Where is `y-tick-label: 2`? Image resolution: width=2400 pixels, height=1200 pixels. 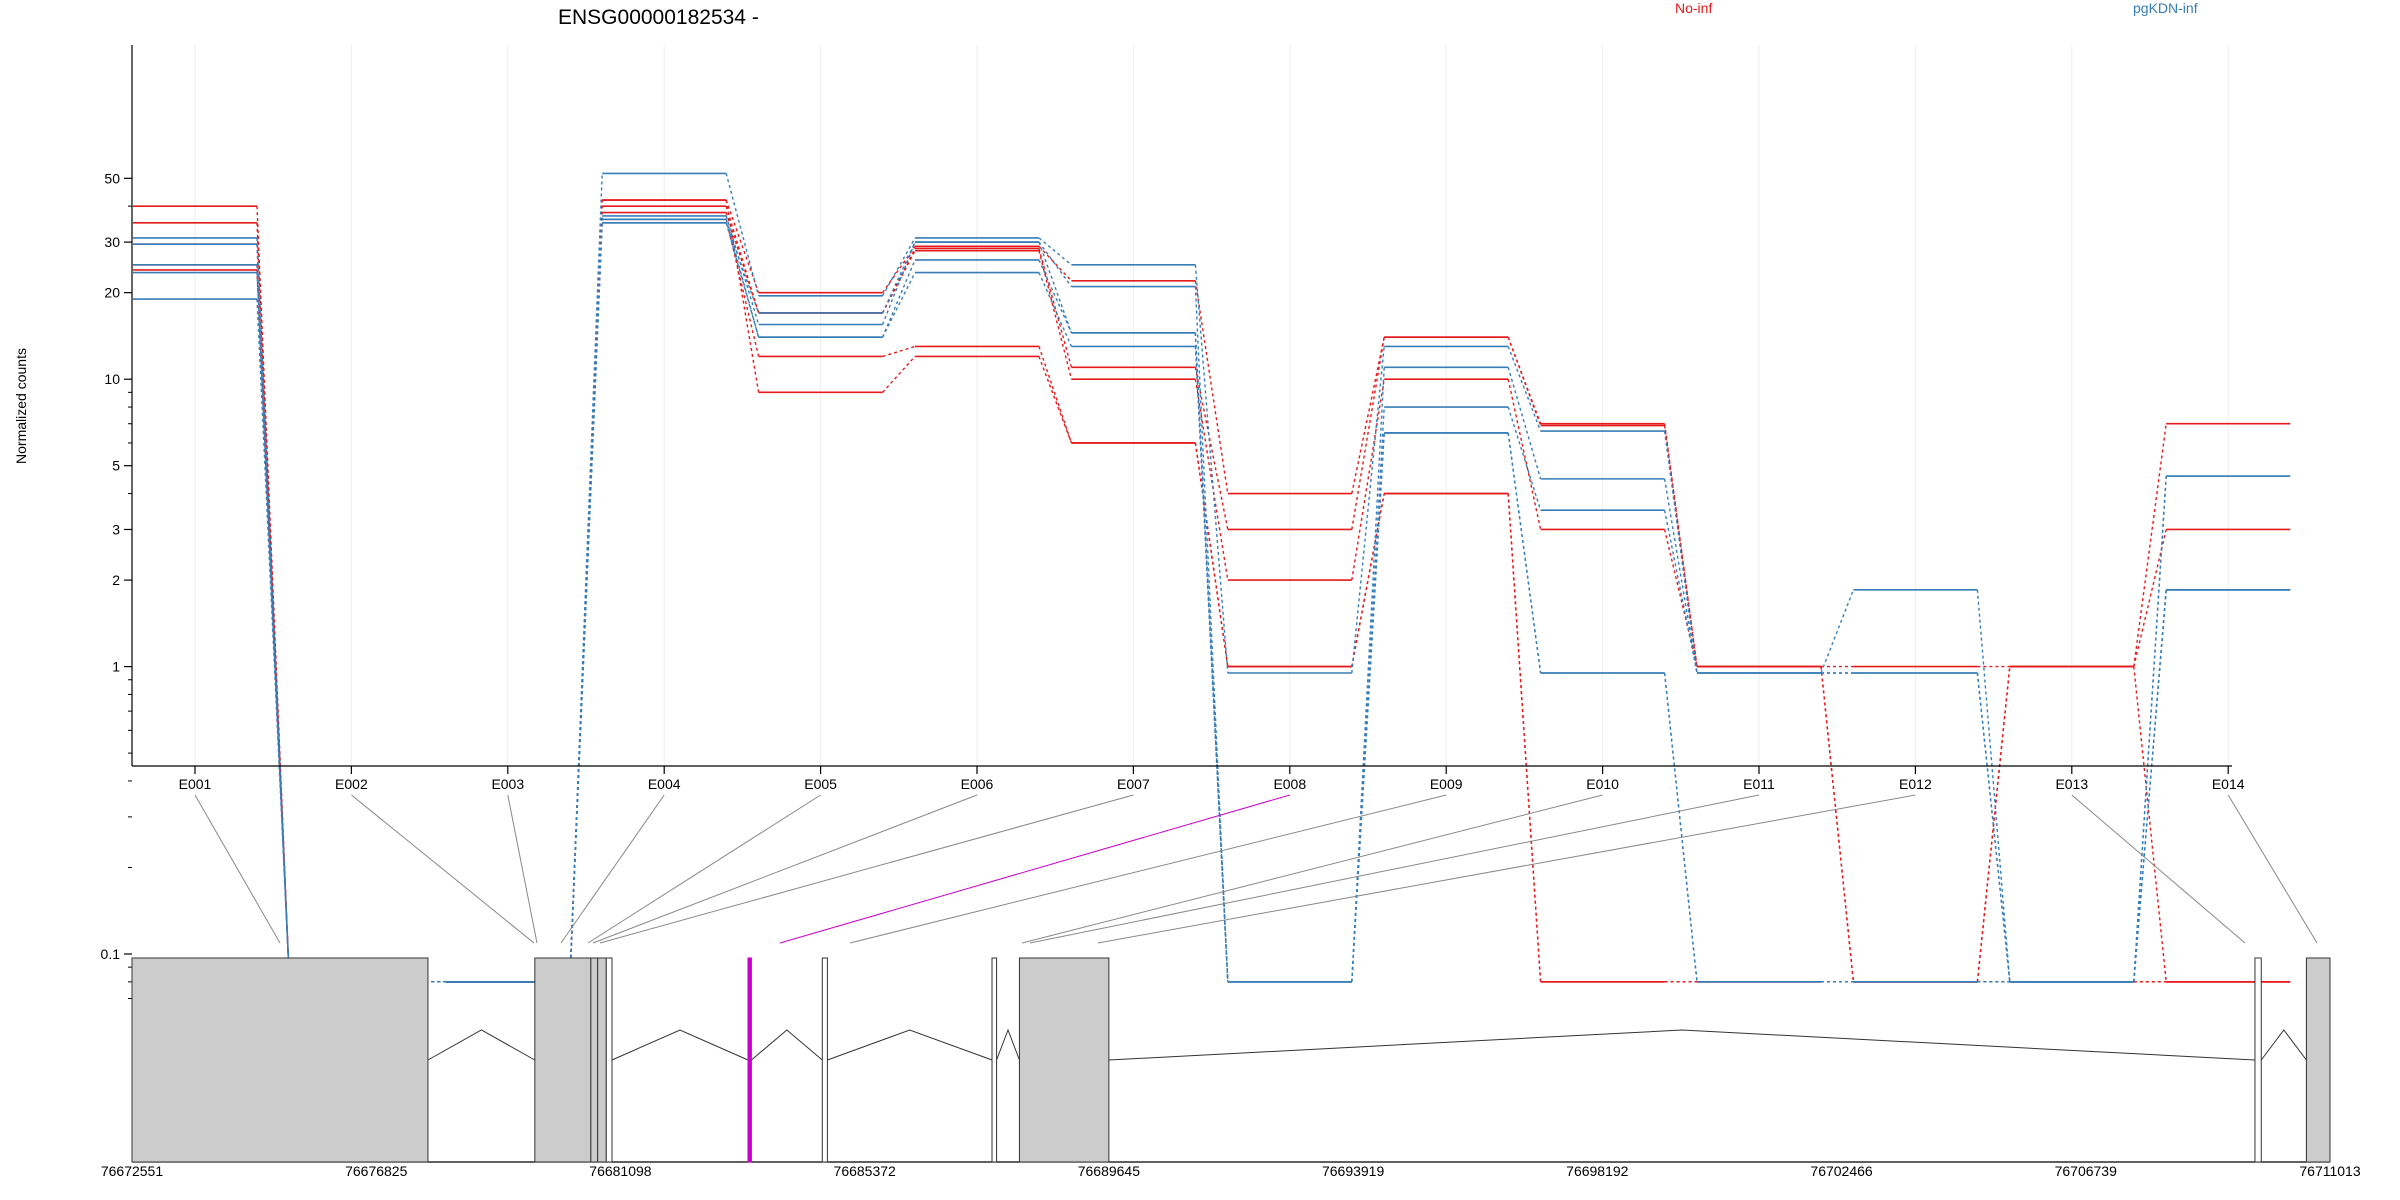 y-tick-label: 2 is located at coordinates (116, 580).